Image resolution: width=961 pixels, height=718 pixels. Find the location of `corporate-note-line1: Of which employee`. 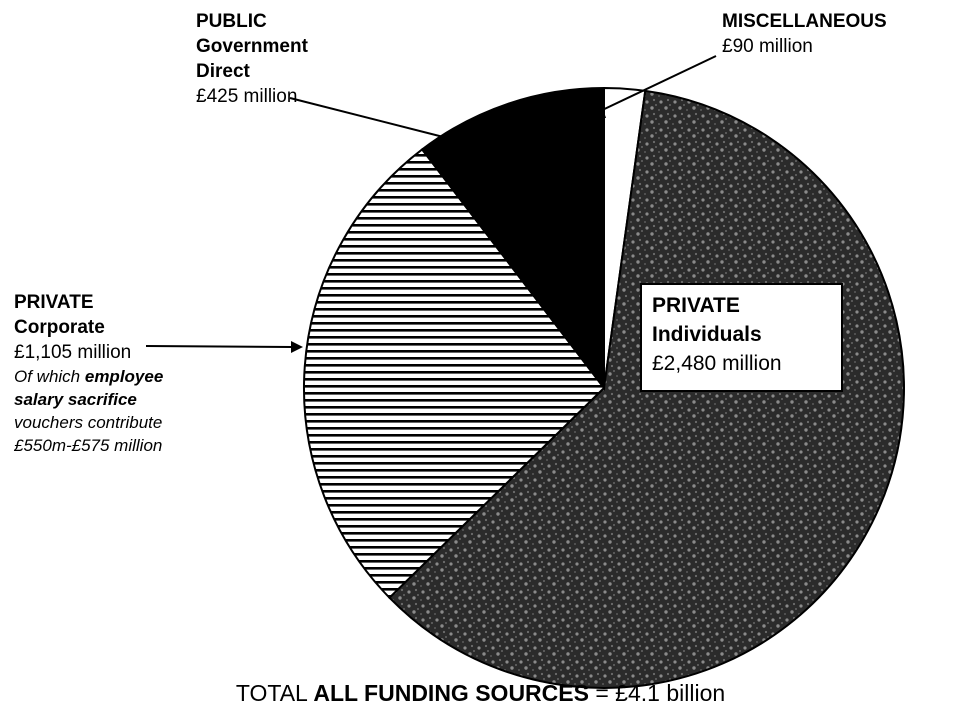

corporate-note-line1: Of which employee is located at coordinates (88, 376).